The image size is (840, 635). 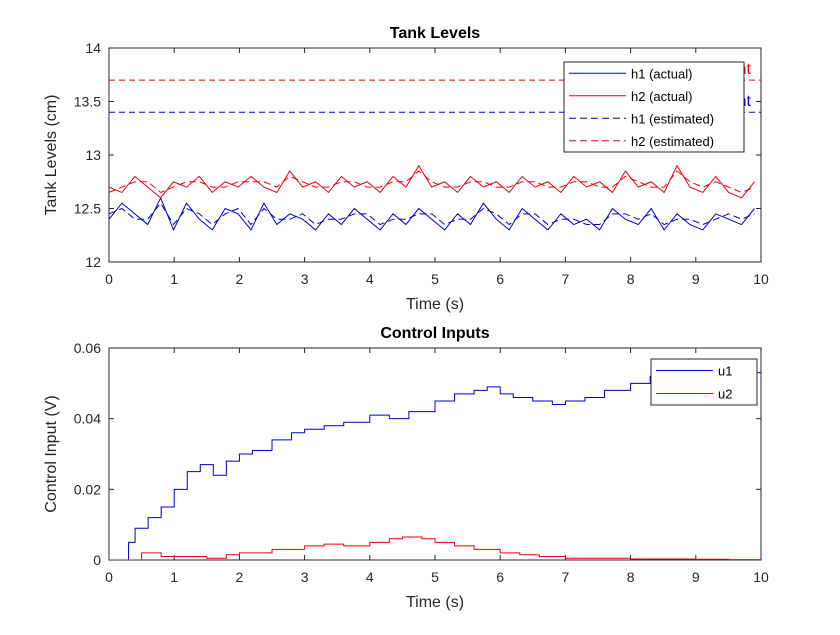 I want to click on y-tick-label: 12.5, so click(x=87, y=209).